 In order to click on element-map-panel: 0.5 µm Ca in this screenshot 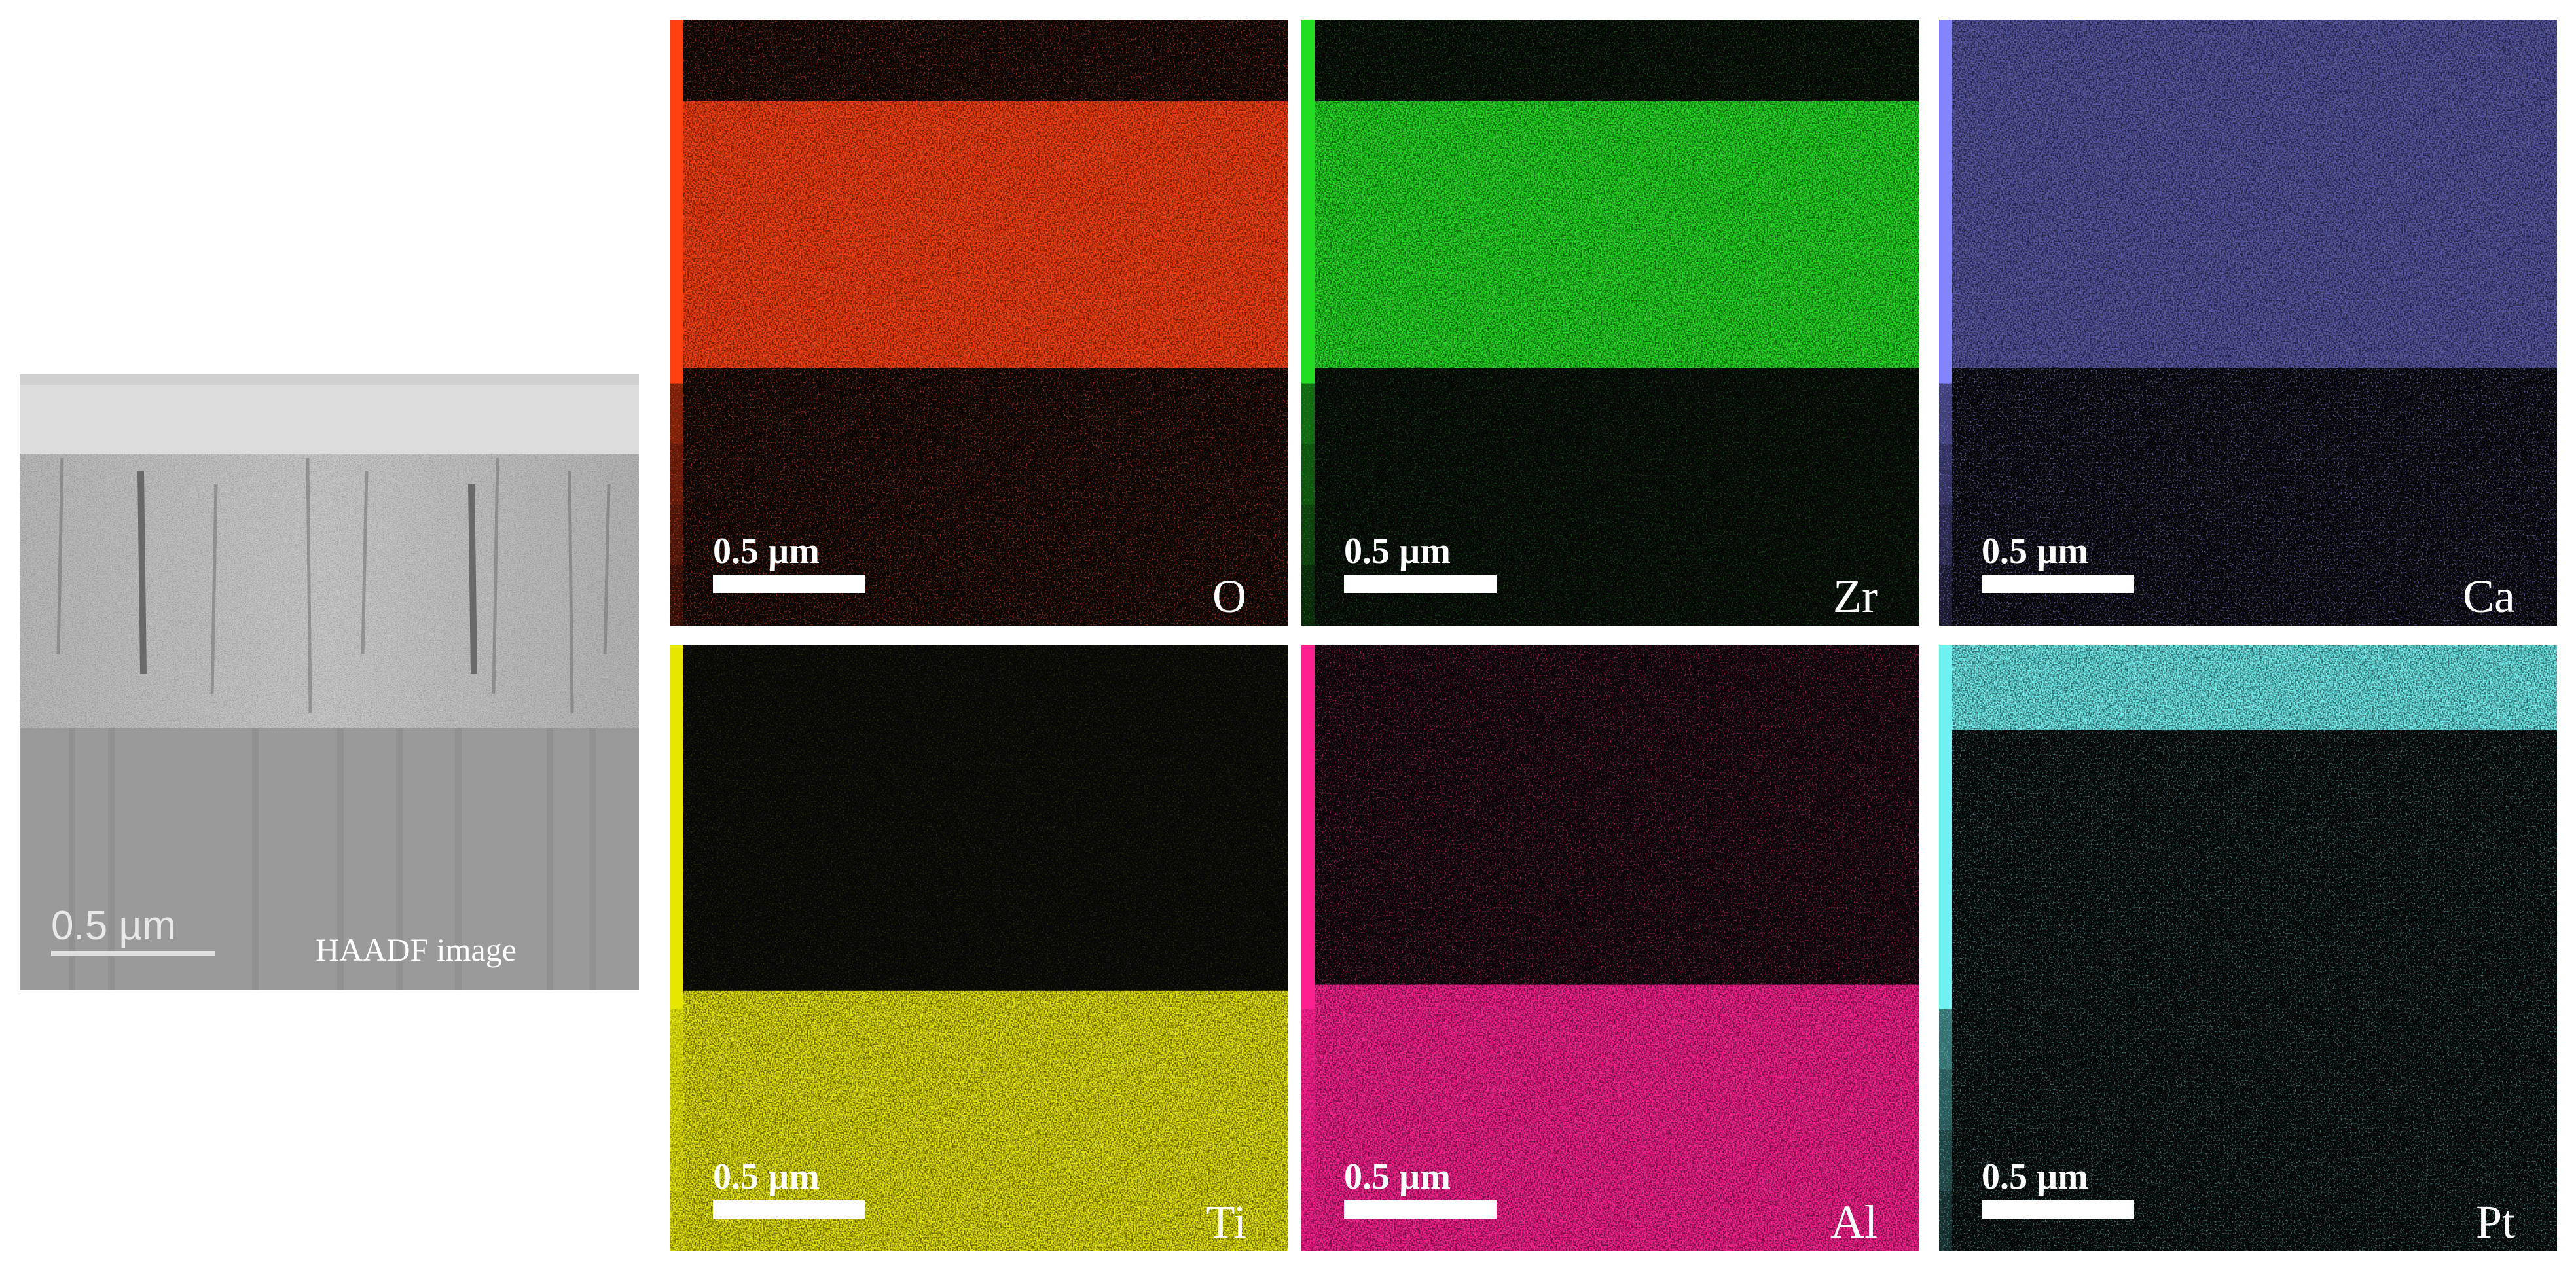, I will do `click(2248, 323)`.